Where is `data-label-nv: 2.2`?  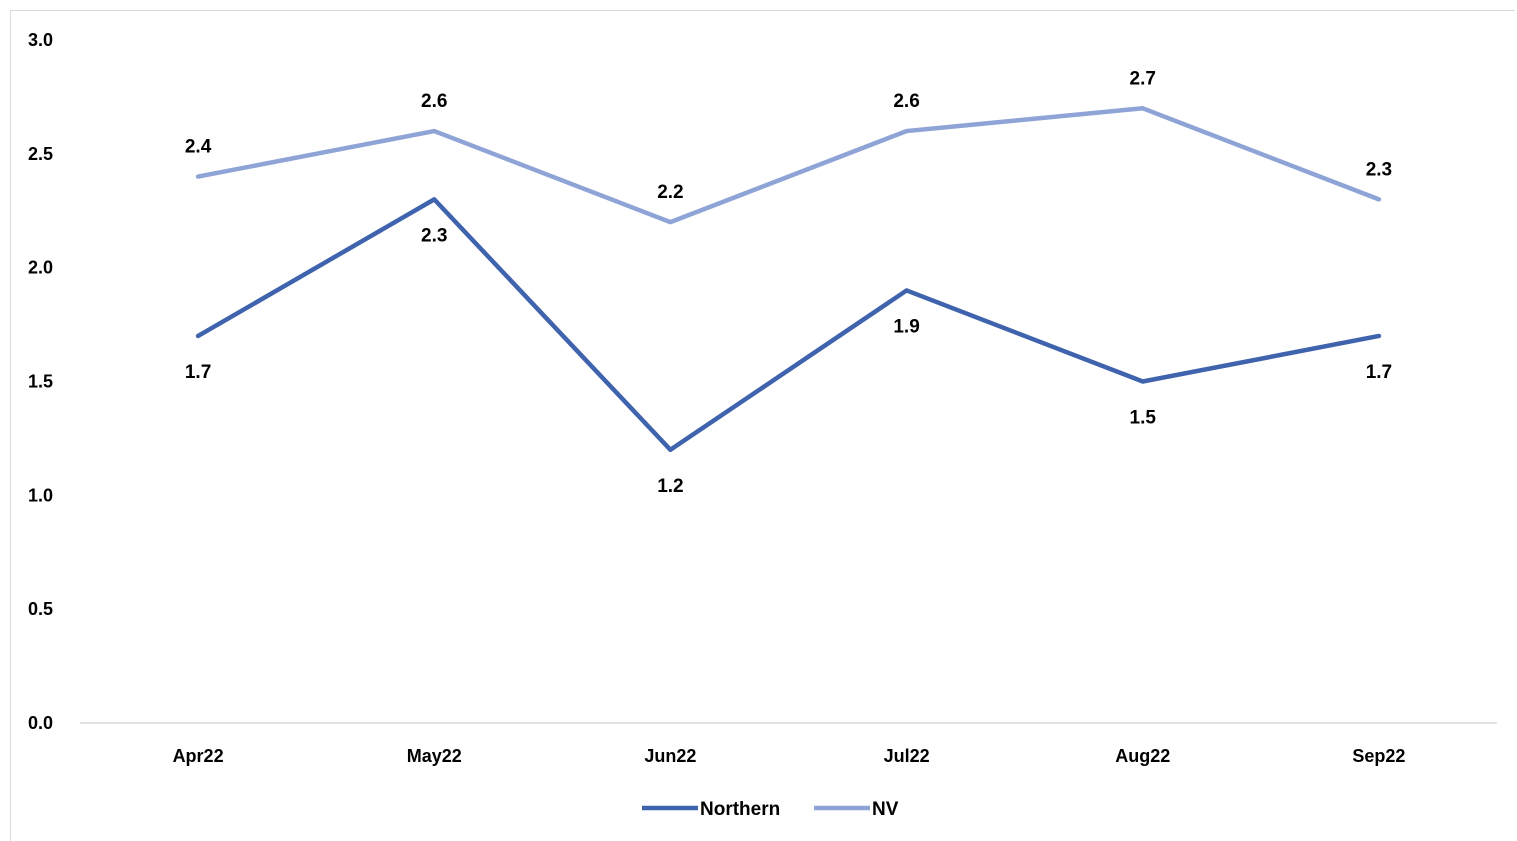
data-label-nv: 2.2 is located at coordinates (670, 192).